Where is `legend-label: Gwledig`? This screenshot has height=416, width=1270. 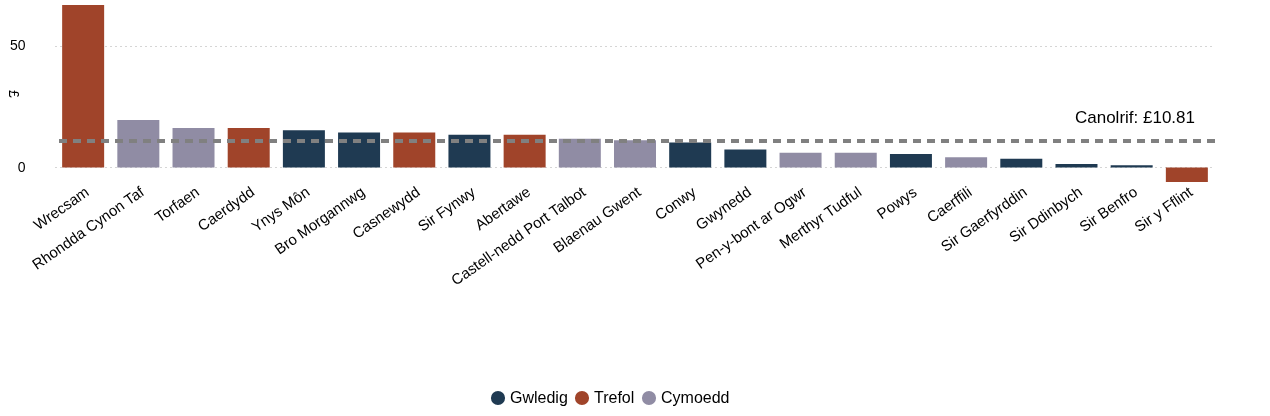
legend-label: Gwledig is located at coordinates (539, 397).